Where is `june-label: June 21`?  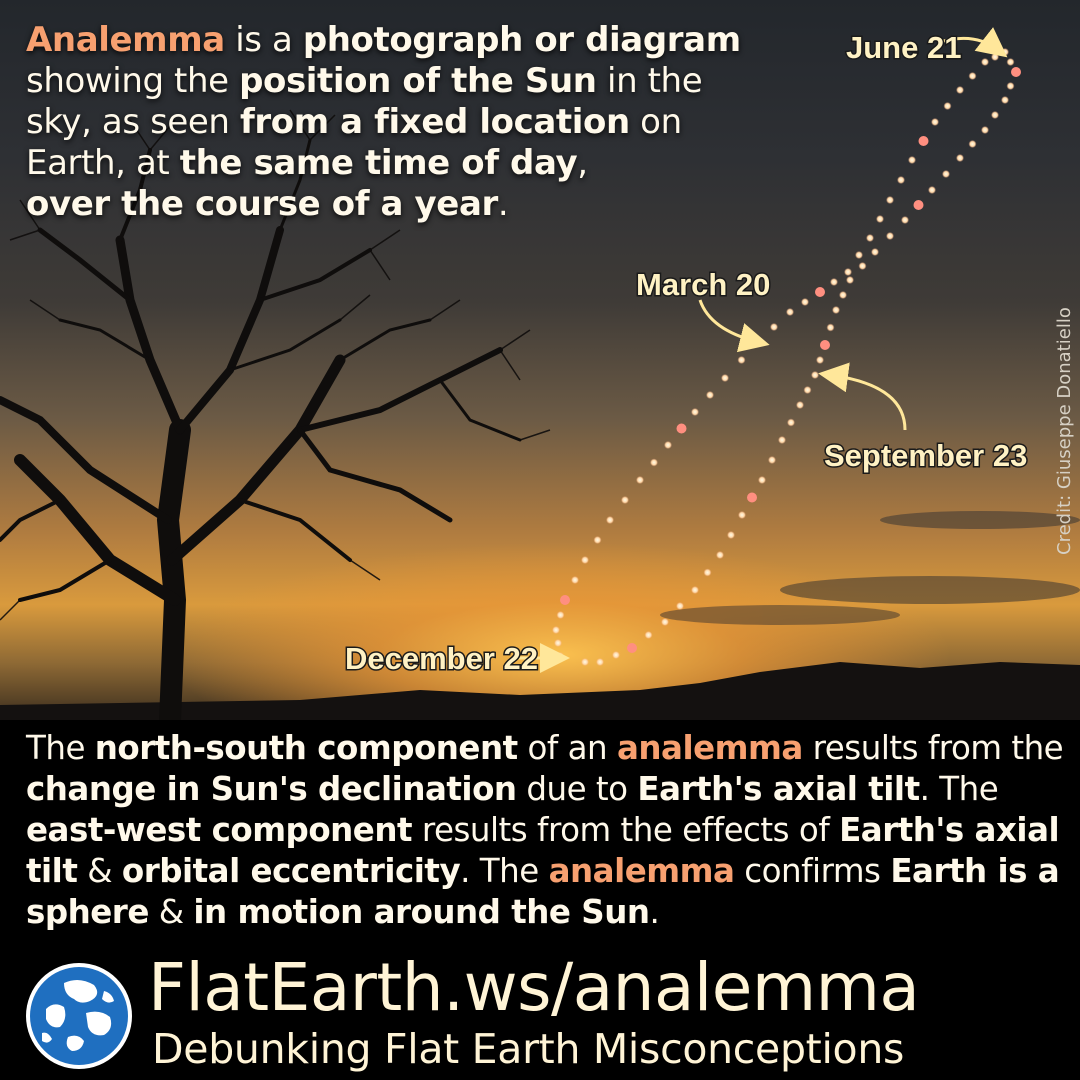
june-label: June 21 is located at coordinates (903, 47).